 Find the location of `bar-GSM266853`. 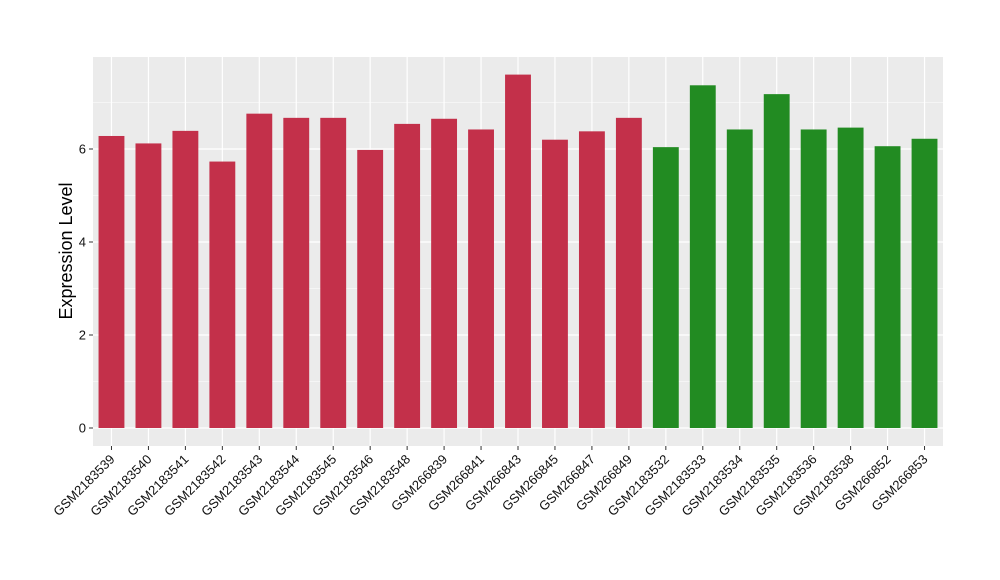

bar-GSM266853 is located at coordinates (924, 283).